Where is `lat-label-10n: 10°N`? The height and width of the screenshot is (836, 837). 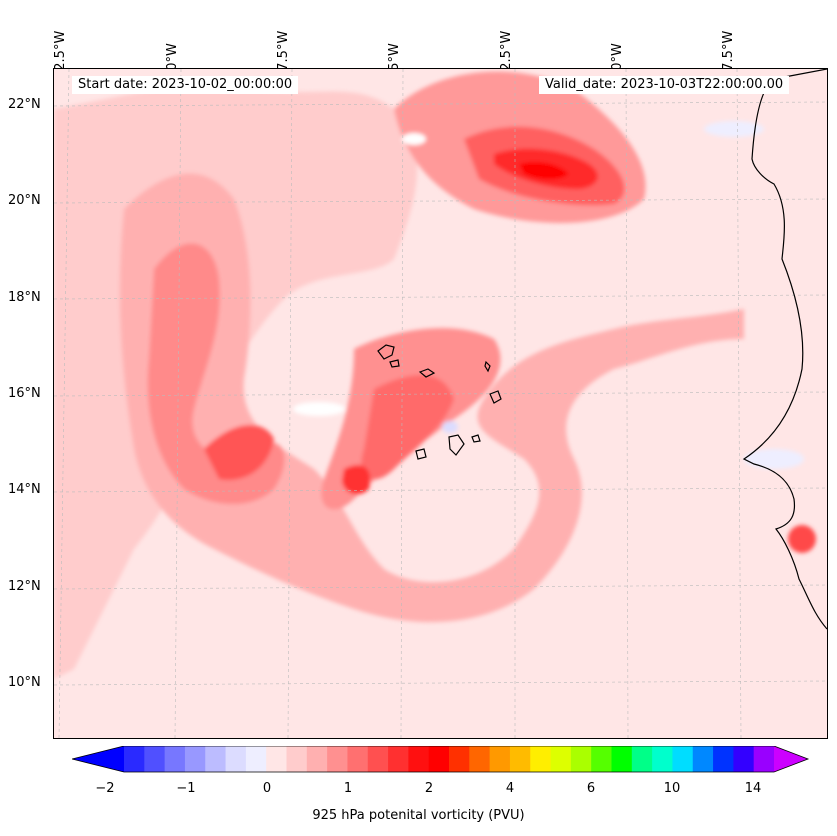 lat-label-10n: 10°N is located at coordinates (24, 682).